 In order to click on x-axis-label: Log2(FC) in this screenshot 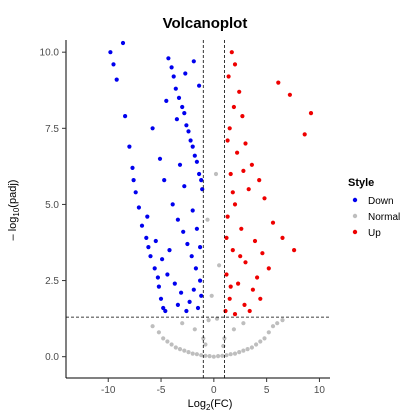, I will do `click(210, 405)`.